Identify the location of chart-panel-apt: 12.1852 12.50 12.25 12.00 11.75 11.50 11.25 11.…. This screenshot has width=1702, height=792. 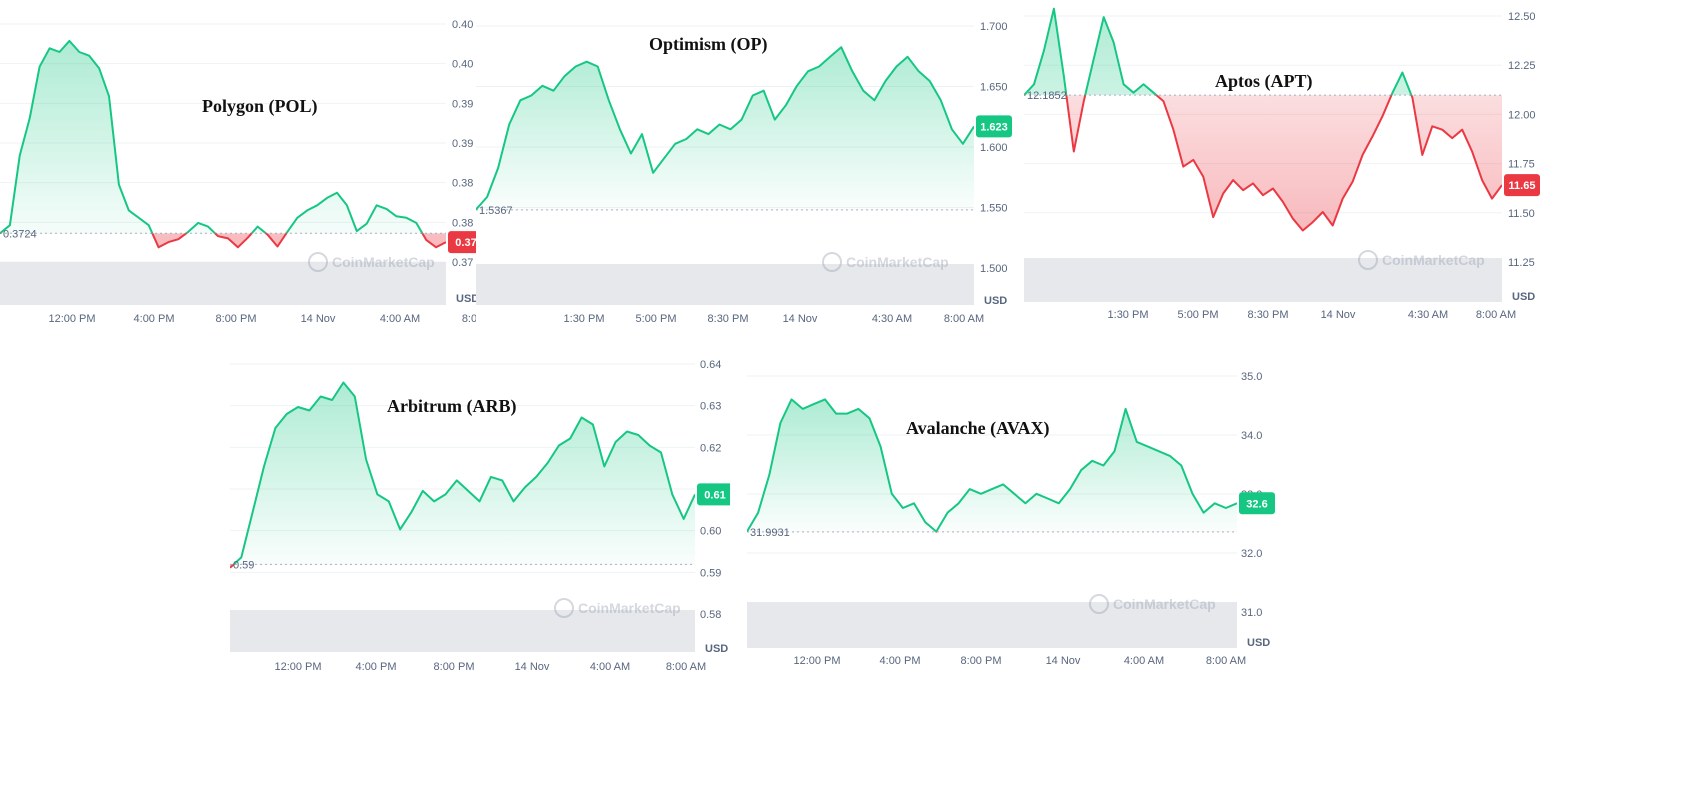
(1284, 165).